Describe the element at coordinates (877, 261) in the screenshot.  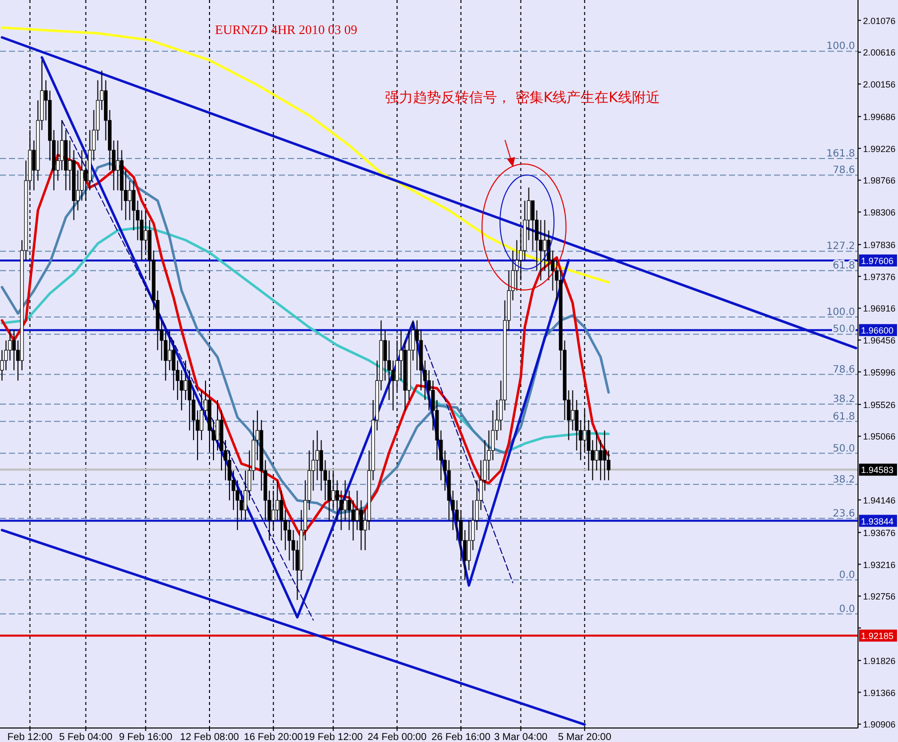
I see `ref-line-label: 1.97606` at that location.